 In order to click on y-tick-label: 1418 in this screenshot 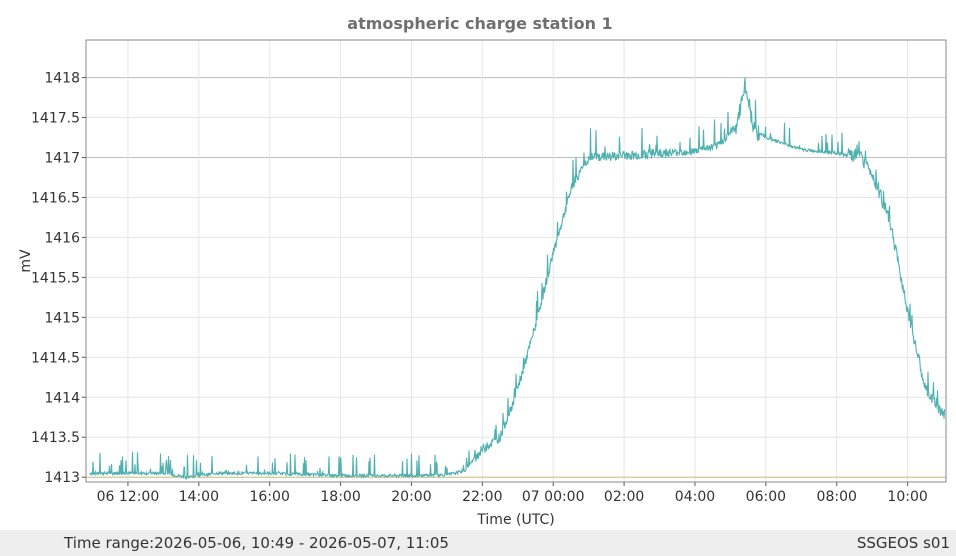, I will do `click(62, 79)`.